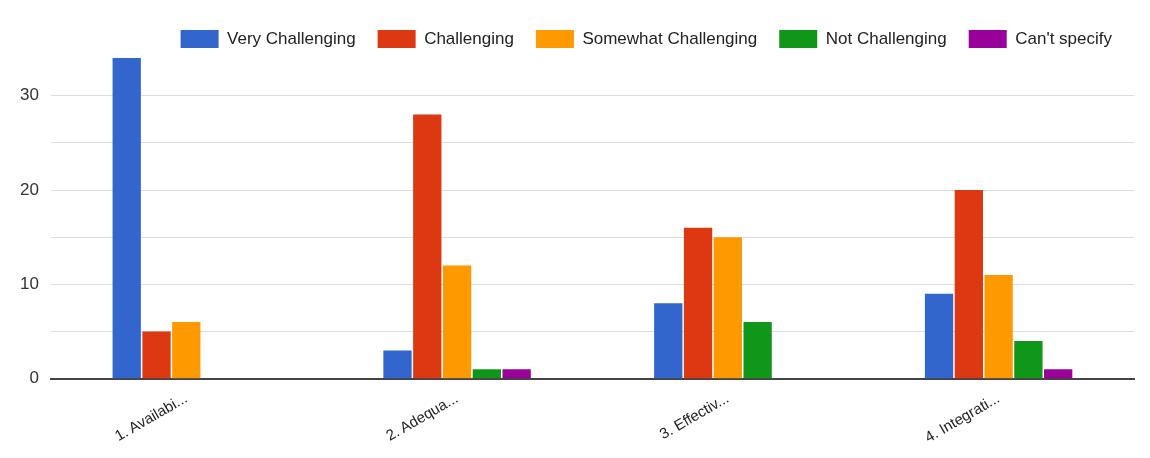  What do you see at coordinates (886, 38) in the screenshot?
I see `legend-label: Not Challenging` at bounding box center [886, 38].